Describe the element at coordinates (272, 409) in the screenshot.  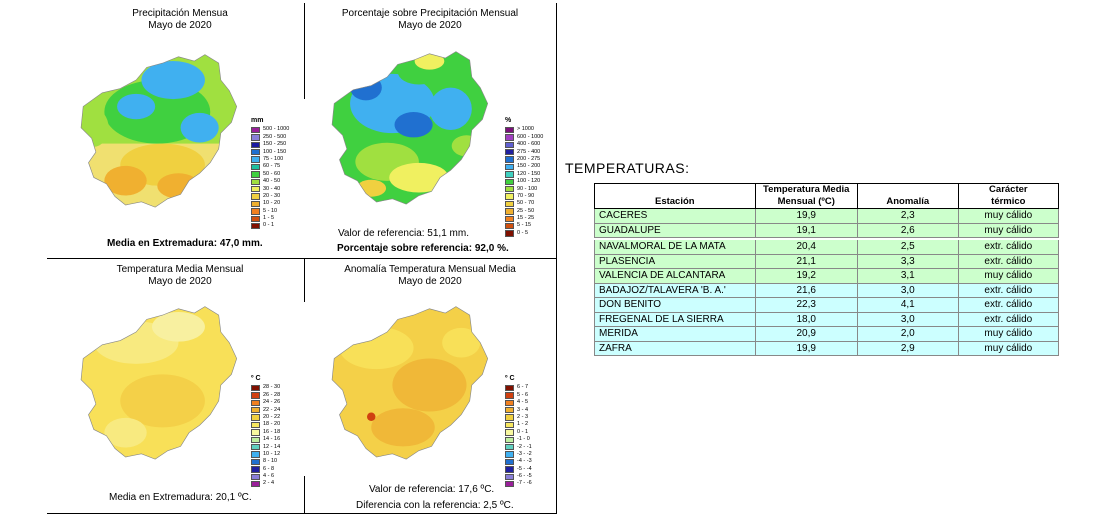
I see `legend-label: 22 - 24` at that location.